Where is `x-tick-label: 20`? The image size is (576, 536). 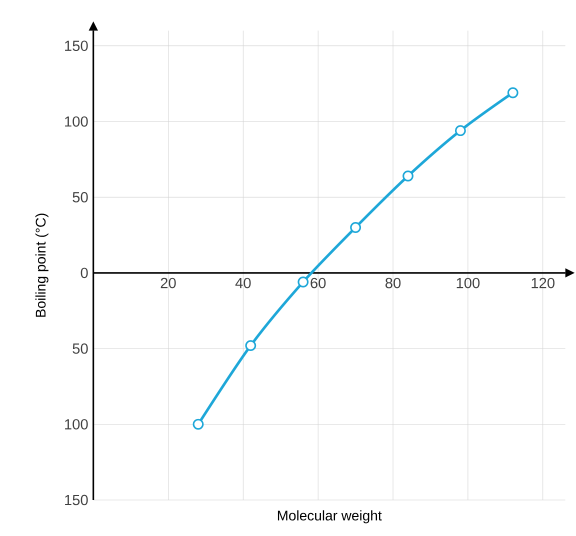
x-tick-label: 20 is located at coordinates (168, 283).